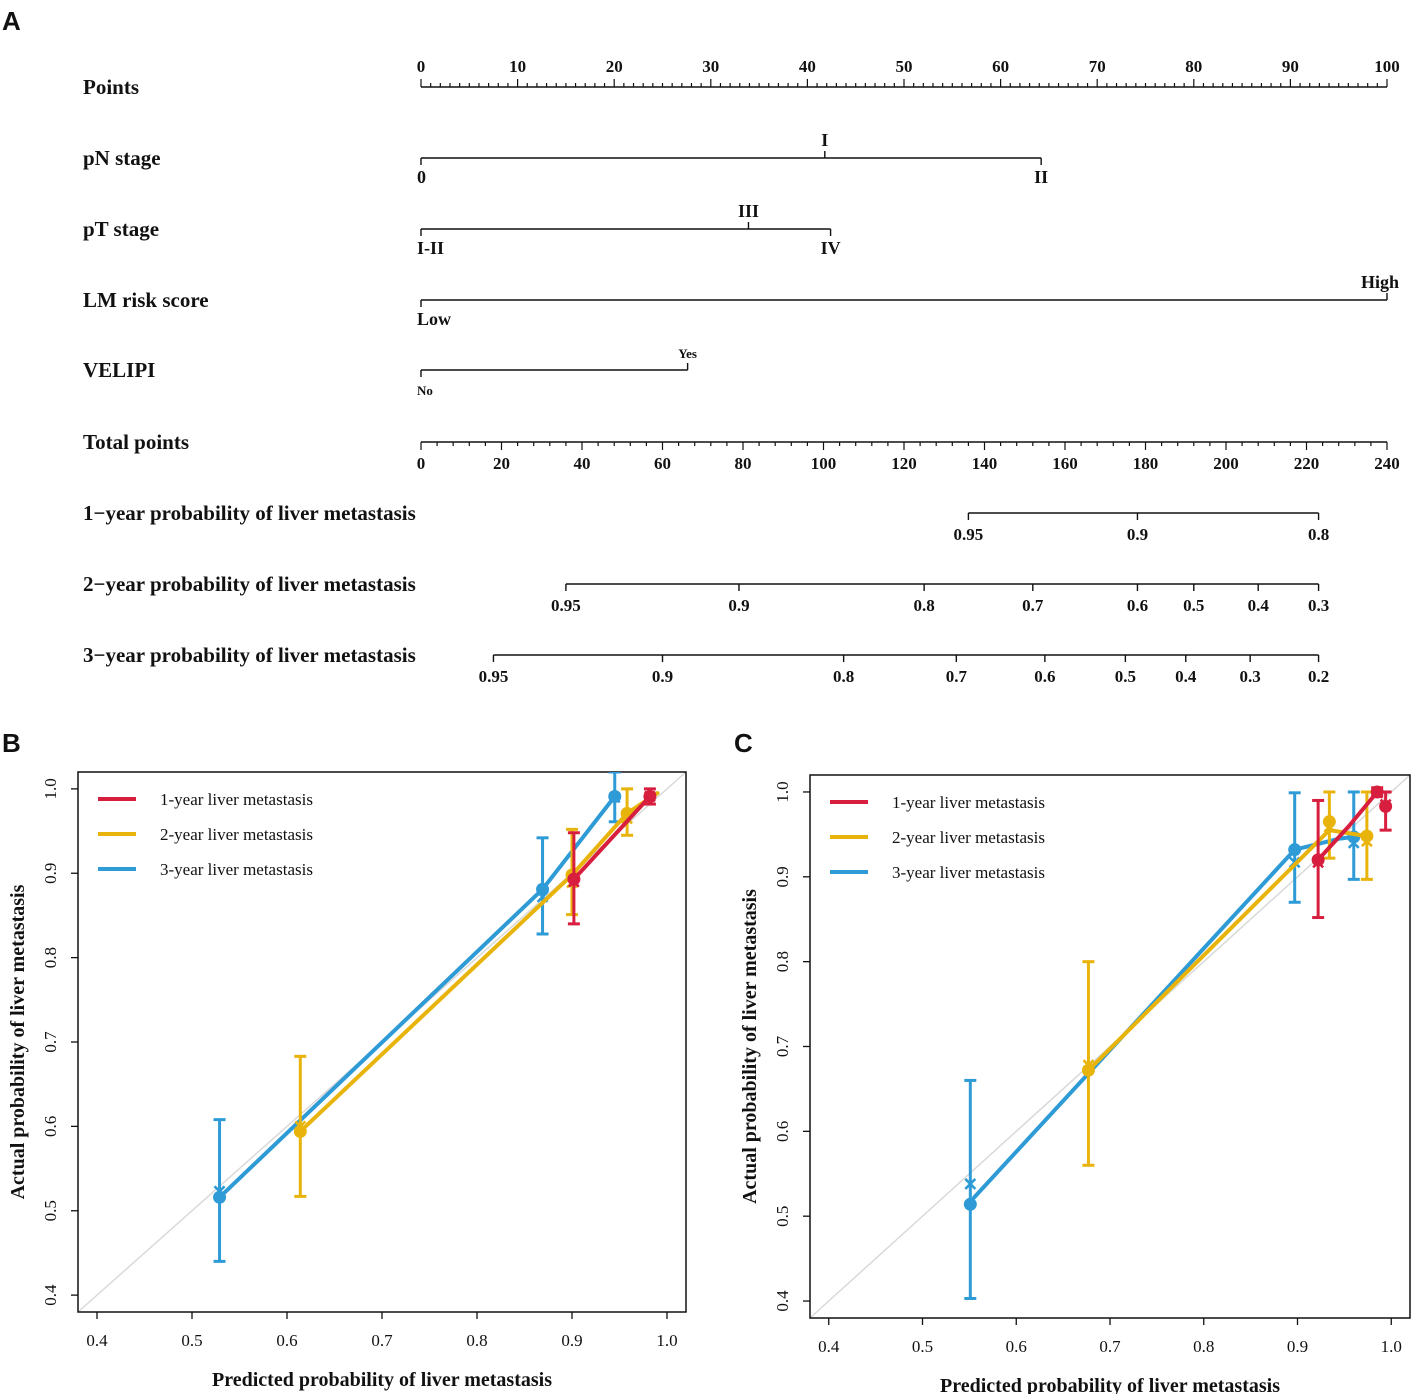  I want to click on x-tick-label: 0.5, so click(922, 1346).